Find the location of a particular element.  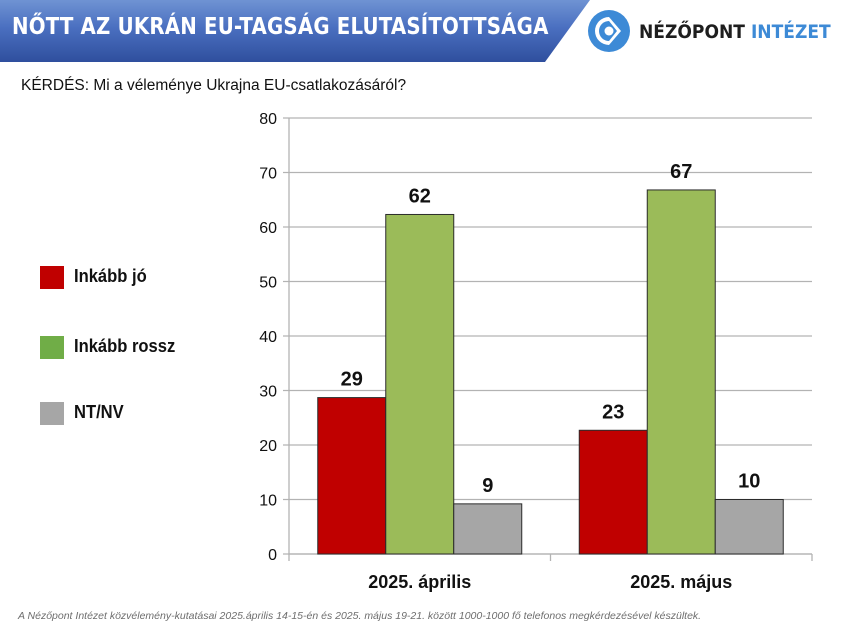

legend-label: NT/NV is located at coordinates (99, 412).